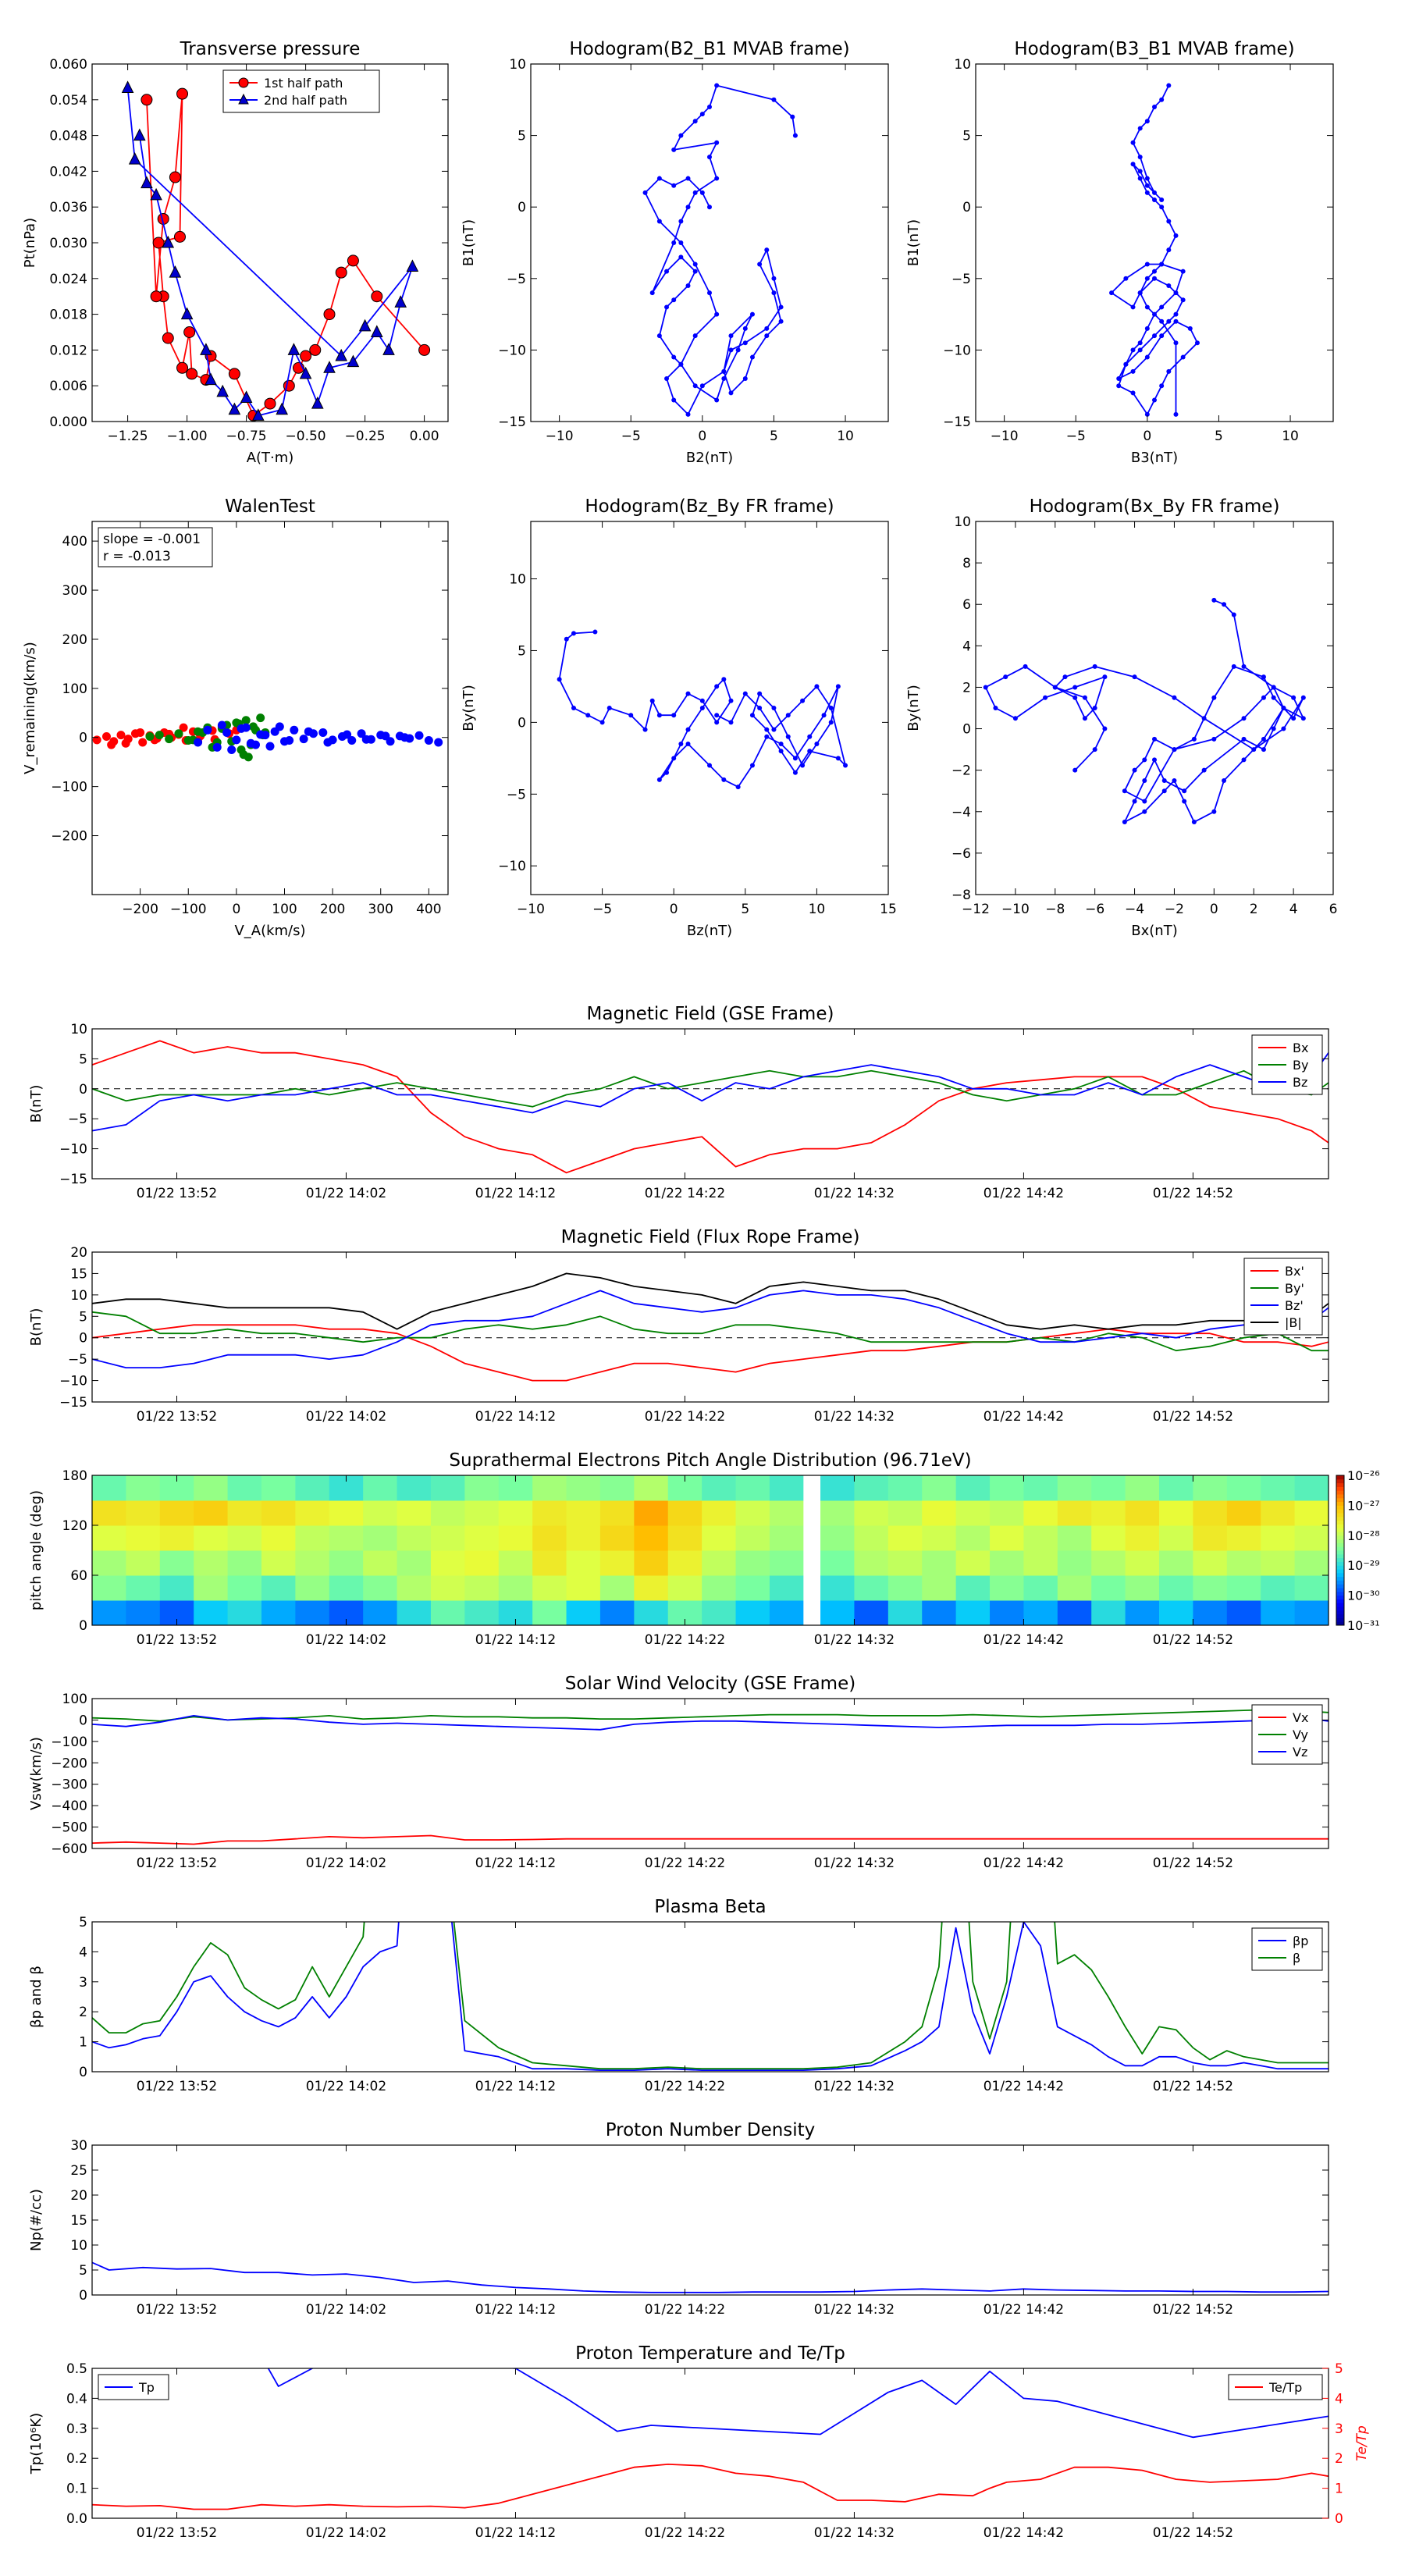 This screenshot has width=1405, height=2576. Describe the element at coordinates (711, 1997) in the screenshot. I see `data-layer` at that location.